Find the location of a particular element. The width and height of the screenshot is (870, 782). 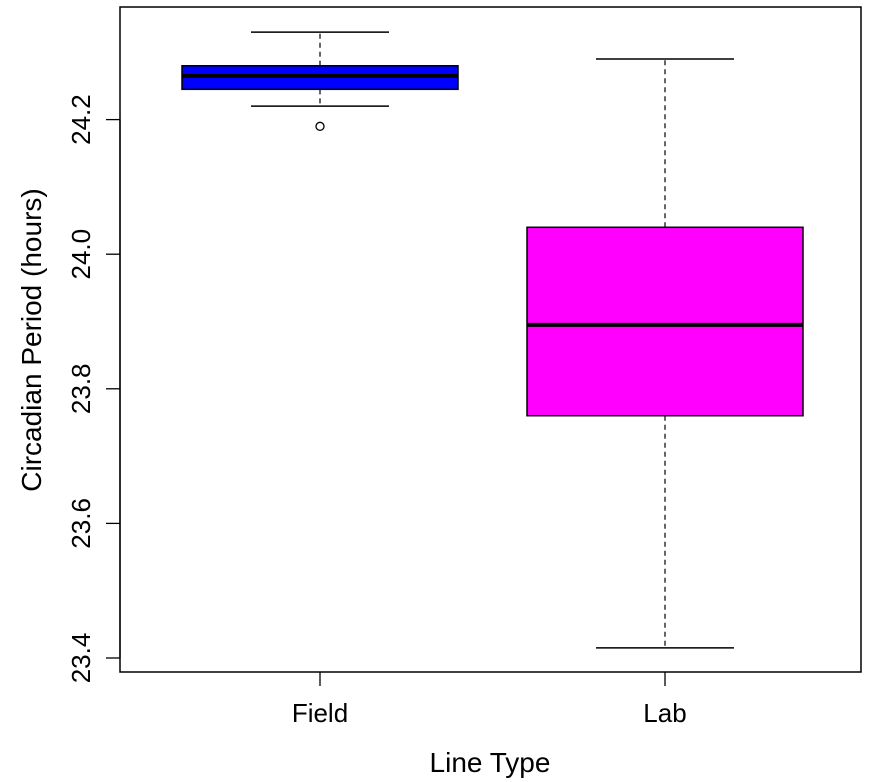

x-axis: Field Lab is located at coordinates (489, 700).